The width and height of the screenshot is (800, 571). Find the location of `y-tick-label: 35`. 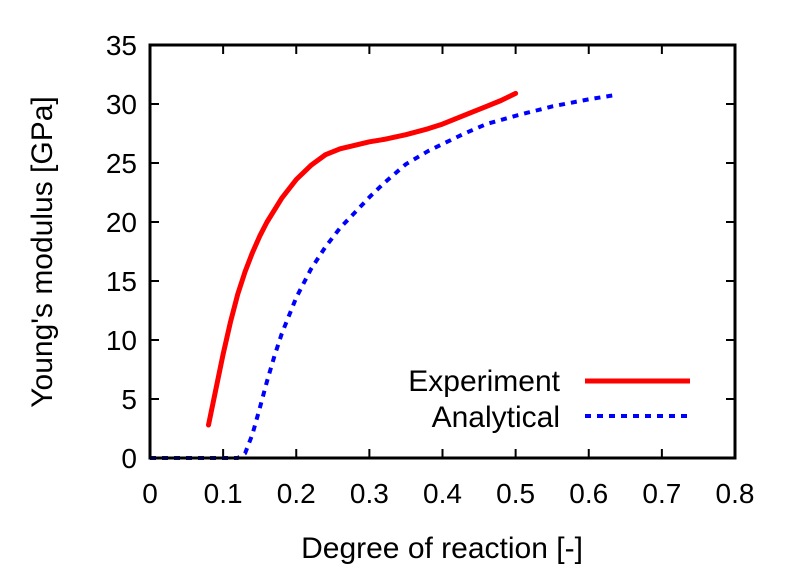

y-tick-label: 35 is located at coordinates (121, 45).